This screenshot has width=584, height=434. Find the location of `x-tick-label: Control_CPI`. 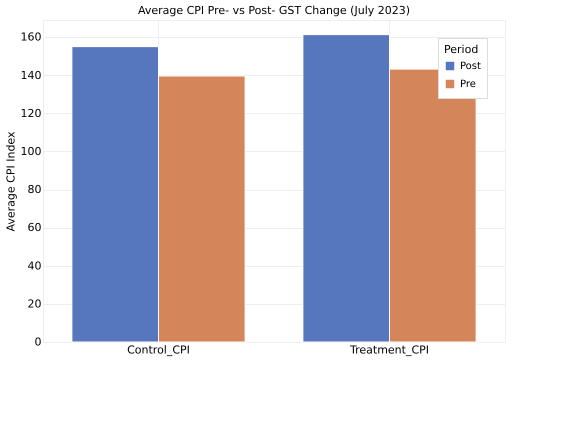

x-tick-label: Control_CPI is located at coordinates (158, 350).